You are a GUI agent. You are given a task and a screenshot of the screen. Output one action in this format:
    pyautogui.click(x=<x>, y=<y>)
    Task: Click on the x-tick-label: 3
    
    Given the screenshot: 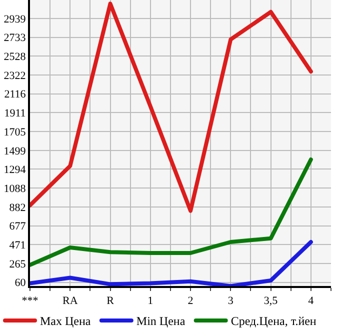 What is the action you would take?
    pyautogui.click(x=231, y=301)
    